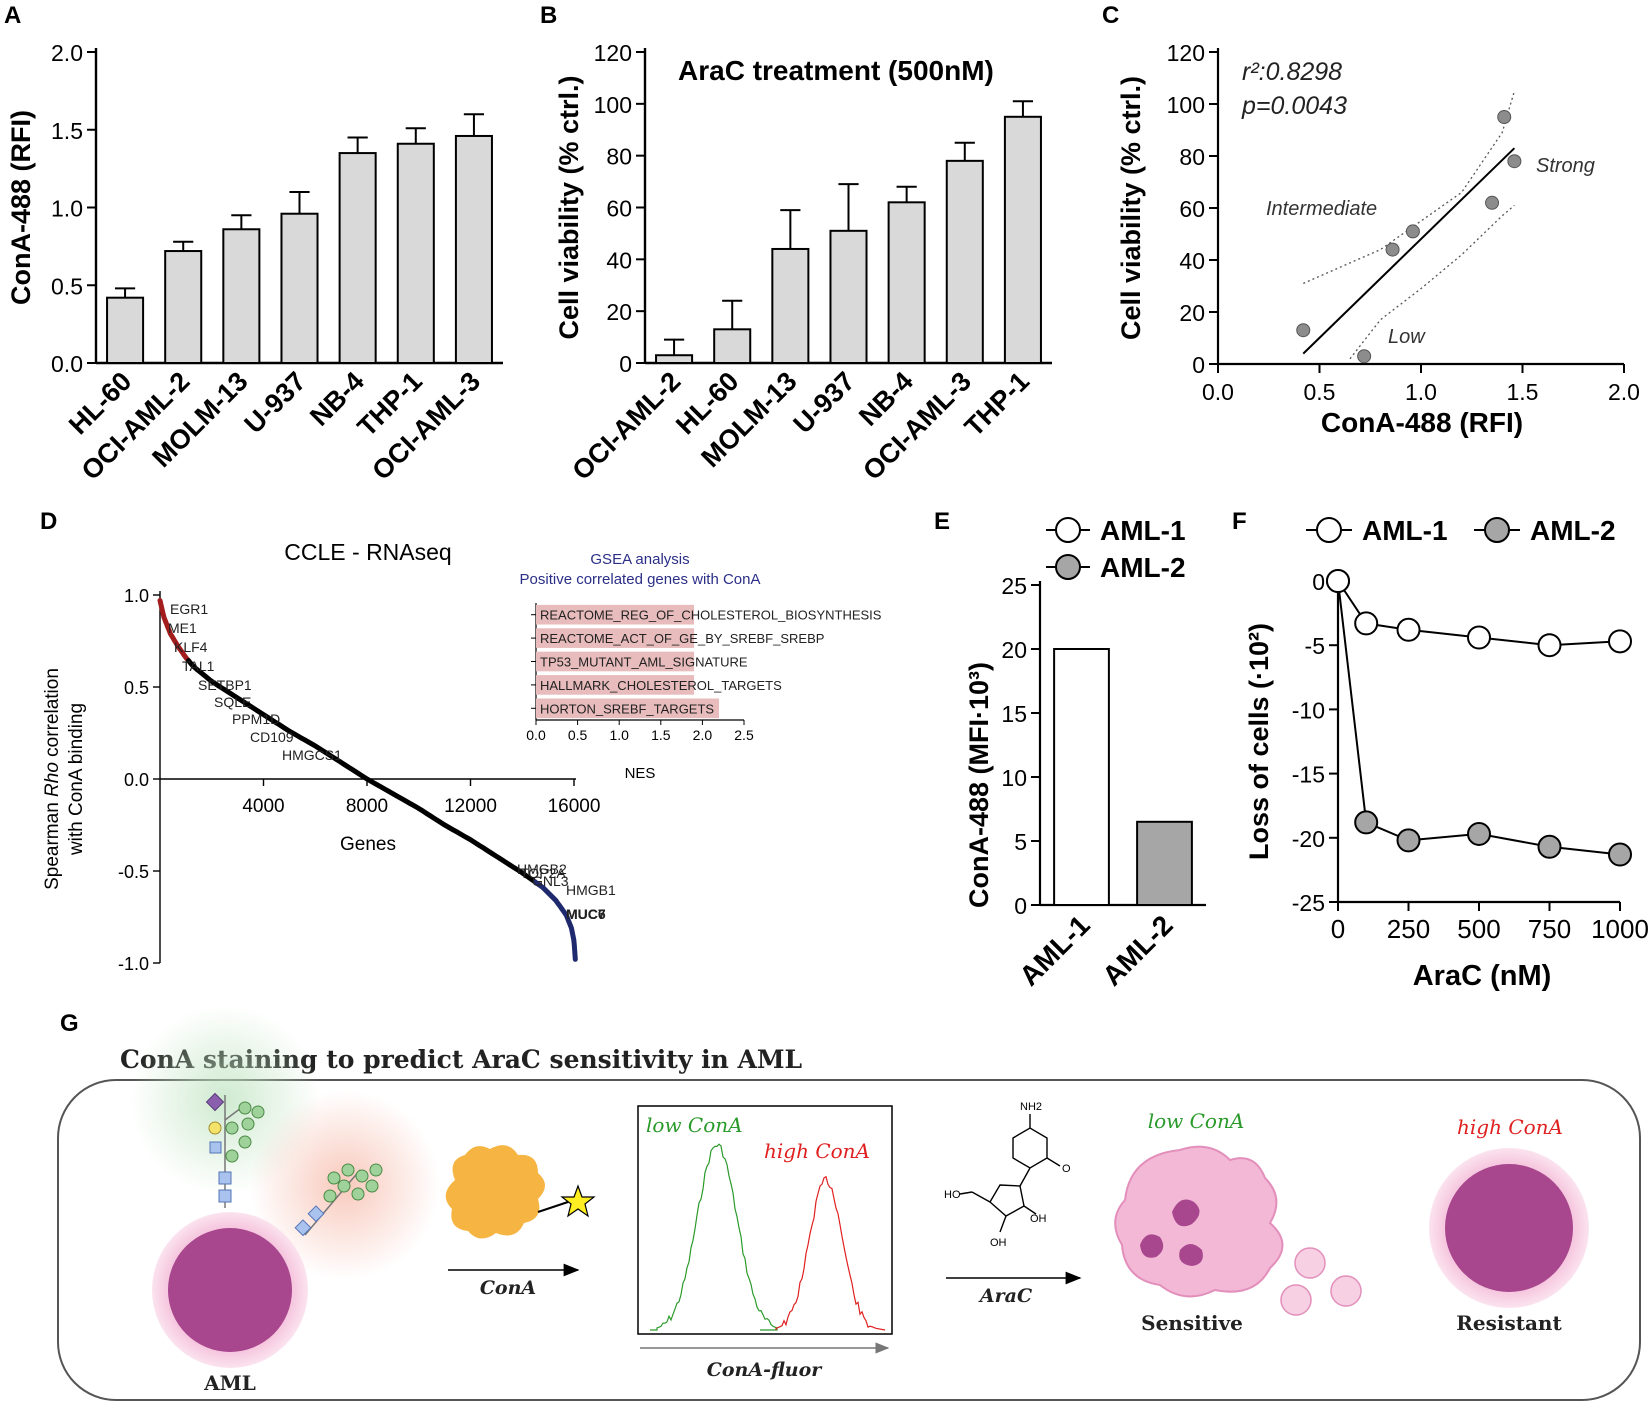 The height and width of the screenshot is (1428, 1652). What do you see at coordinates (661, 735) in the screenshot?
I see `gsea-x-tick-label: 1.5` at bounding box center [661, 735].